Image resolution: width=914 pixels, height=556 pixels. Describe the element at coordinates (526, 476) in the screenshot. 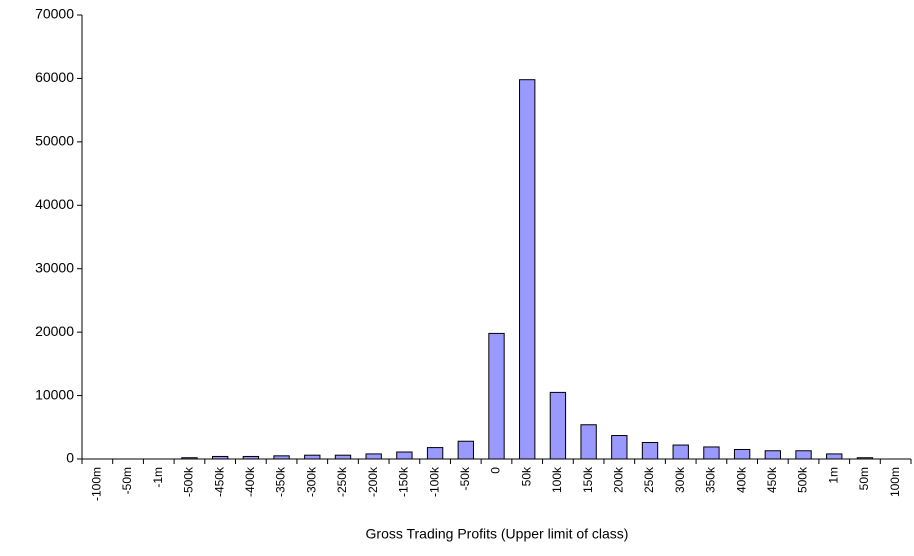

I see `x-tick-label: 50k` at that location.